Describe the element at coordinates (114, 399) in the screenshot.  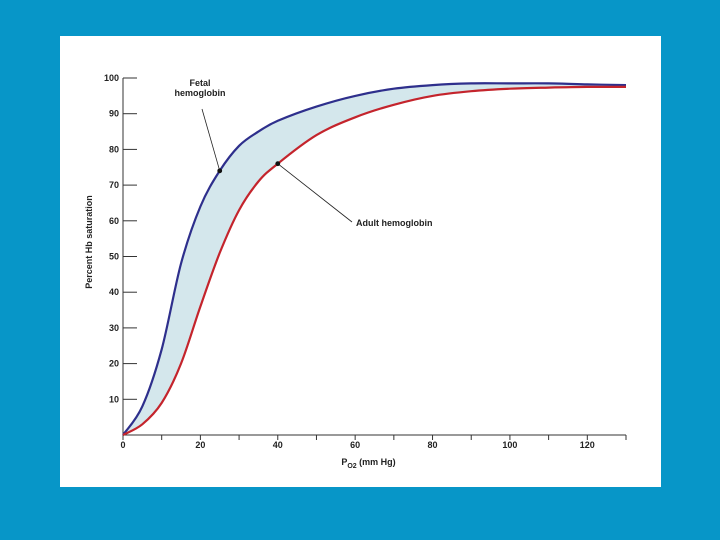
I see `y-tick-label: 10` at that location.